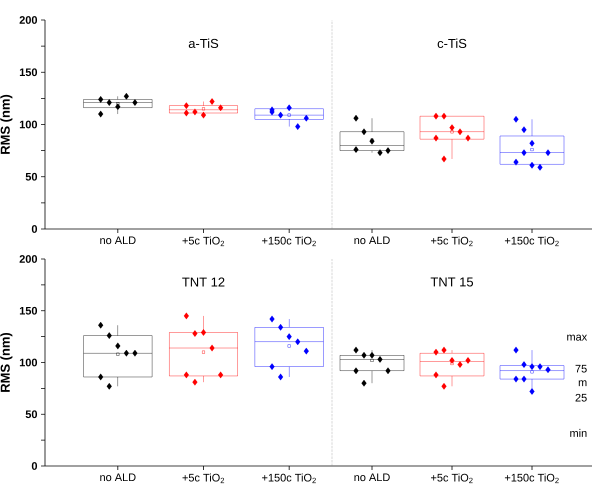 This screenshot has height=497, width=592. What do you see at coordinates (577, 337) in the screenshot?
I see `annotation: max` at bounding box center [577, 337].